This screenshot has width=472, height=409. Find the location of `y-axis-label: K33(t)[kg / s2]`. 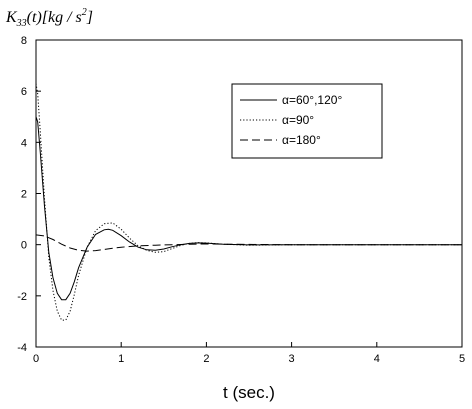

y-axis-label: K33(t)[kg / s2] is located at coordinates (49, 18).